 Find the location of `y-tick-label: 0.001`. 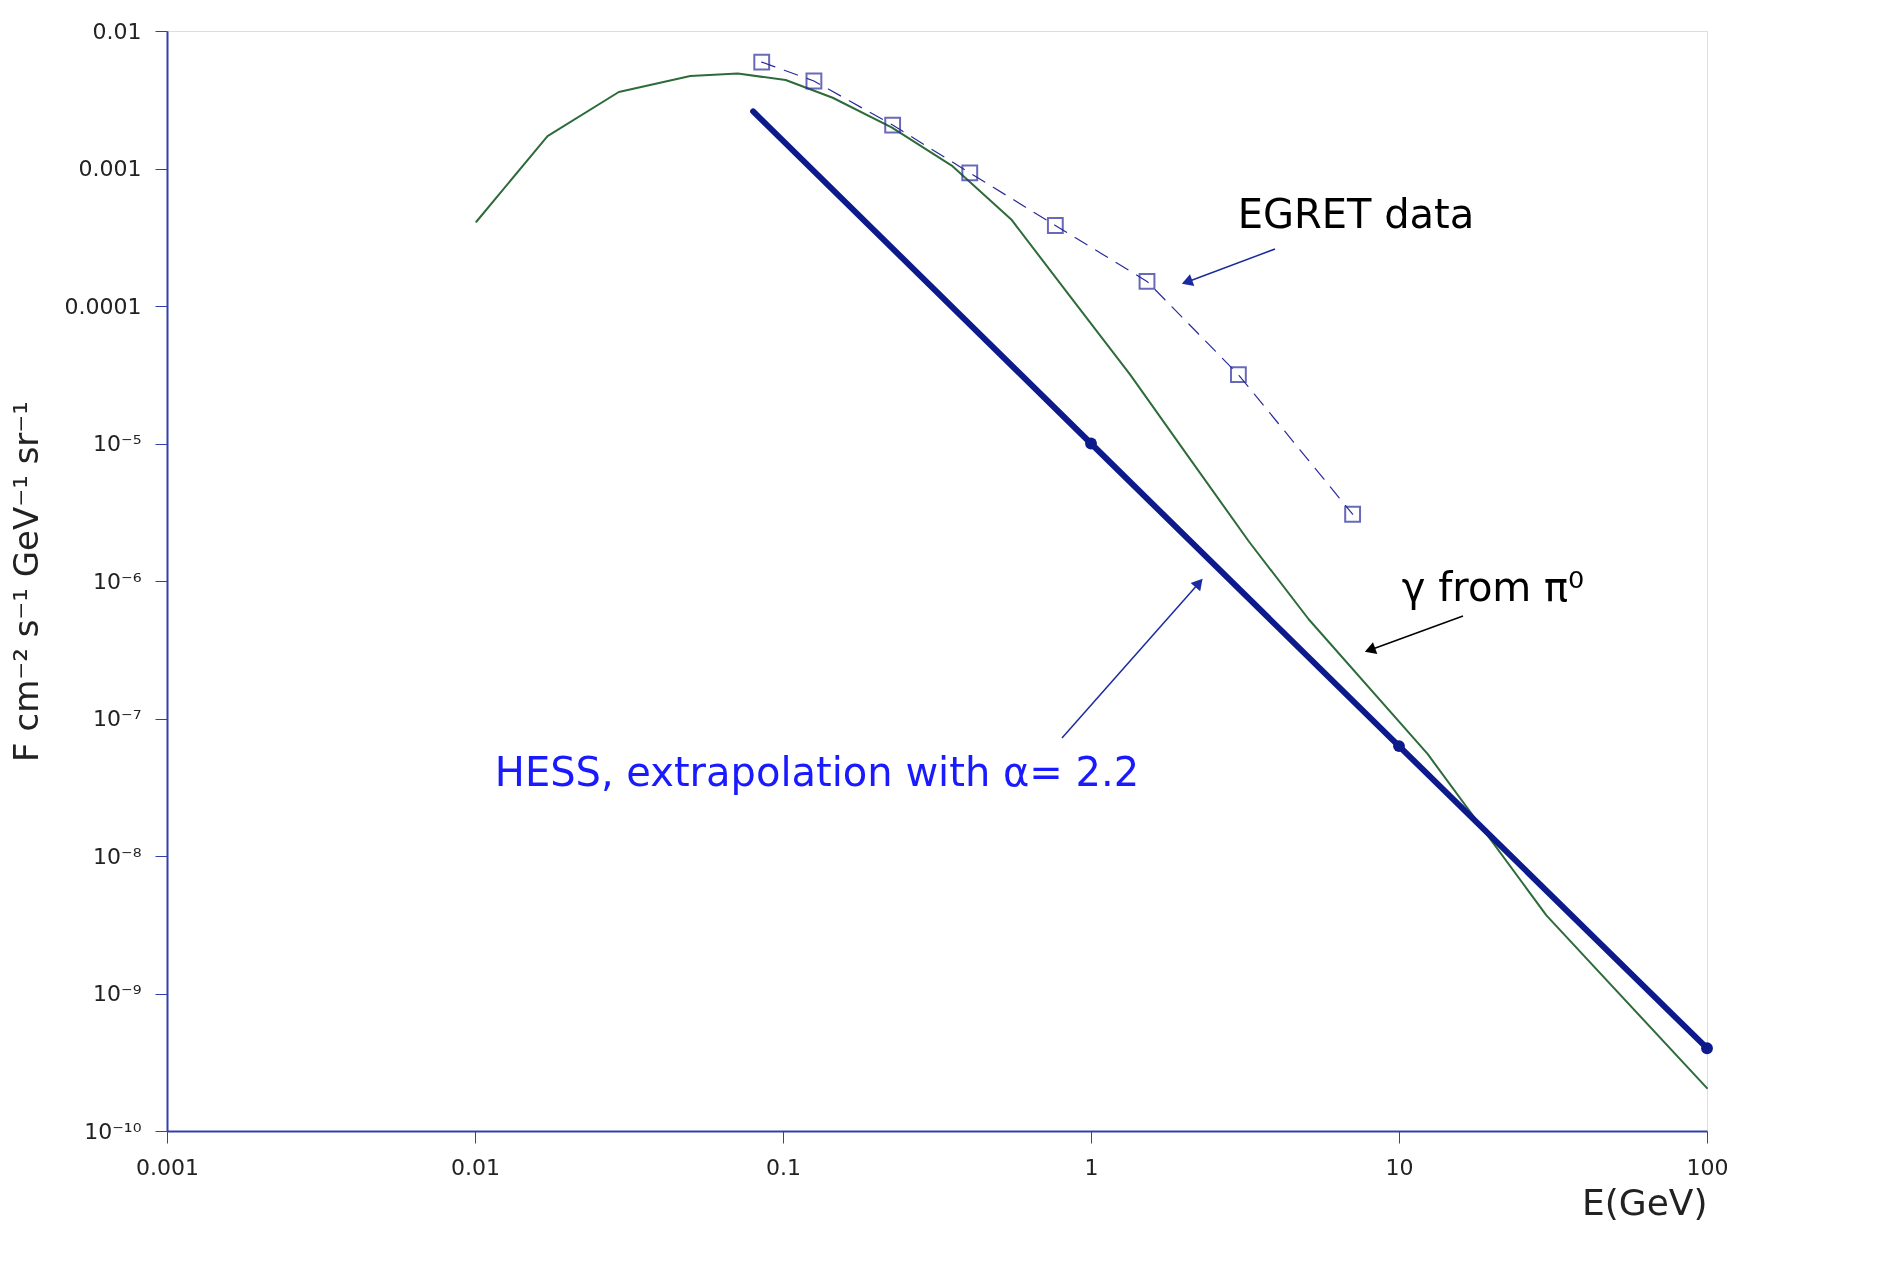

y-tick-label: 0.001 is located at coordinates (110, 168).